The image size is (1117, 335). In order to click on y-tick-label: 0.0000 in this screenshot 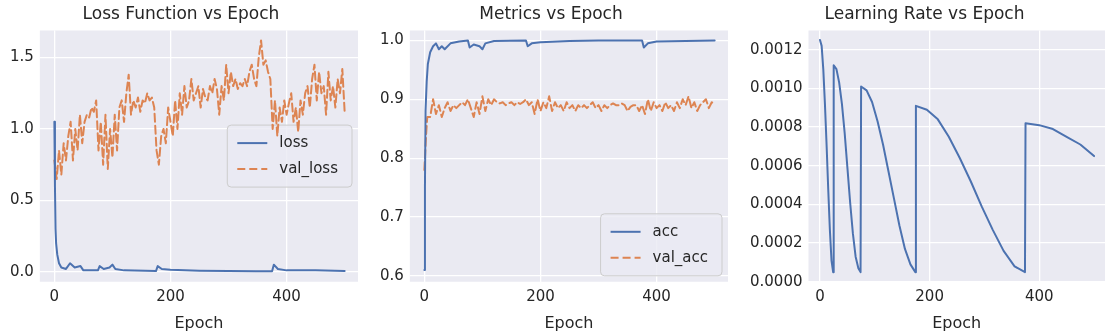, I will do `click(776, 280)`.